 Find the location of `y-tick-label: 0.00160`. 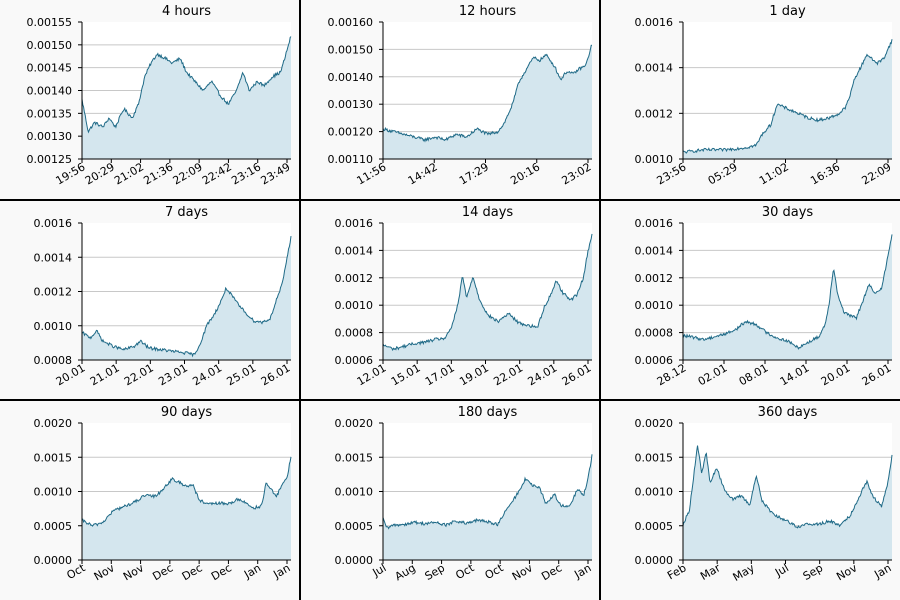

y-tick-label: 0.00160 is located at coordinates (351, 22).